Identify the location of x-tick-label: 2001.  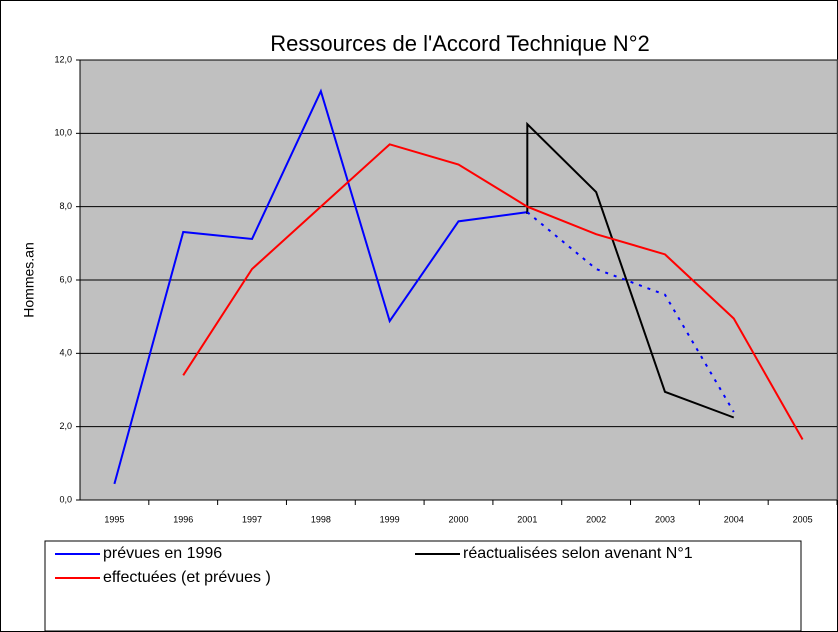
(527, 519).